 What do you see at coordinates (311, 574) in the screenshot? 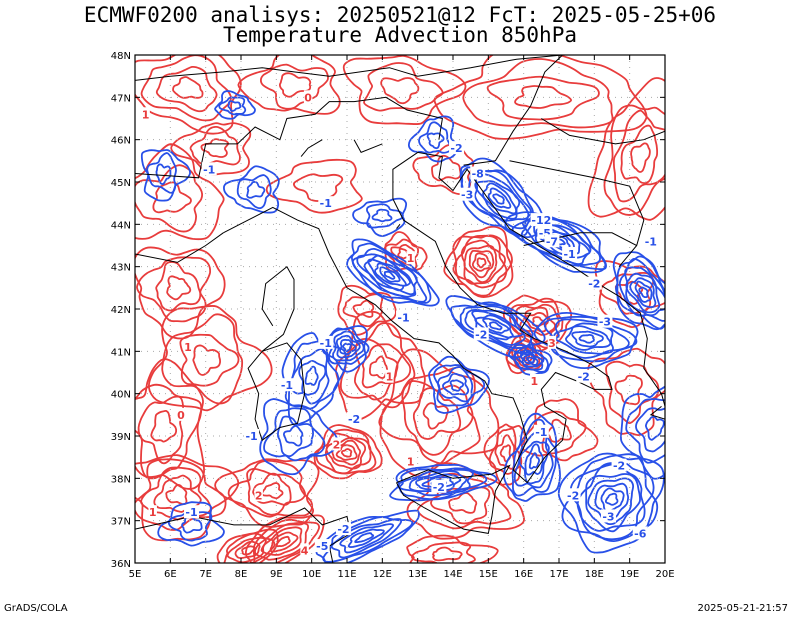
I see `lon-tick-label: 10E` at bounding box center [311, 574].